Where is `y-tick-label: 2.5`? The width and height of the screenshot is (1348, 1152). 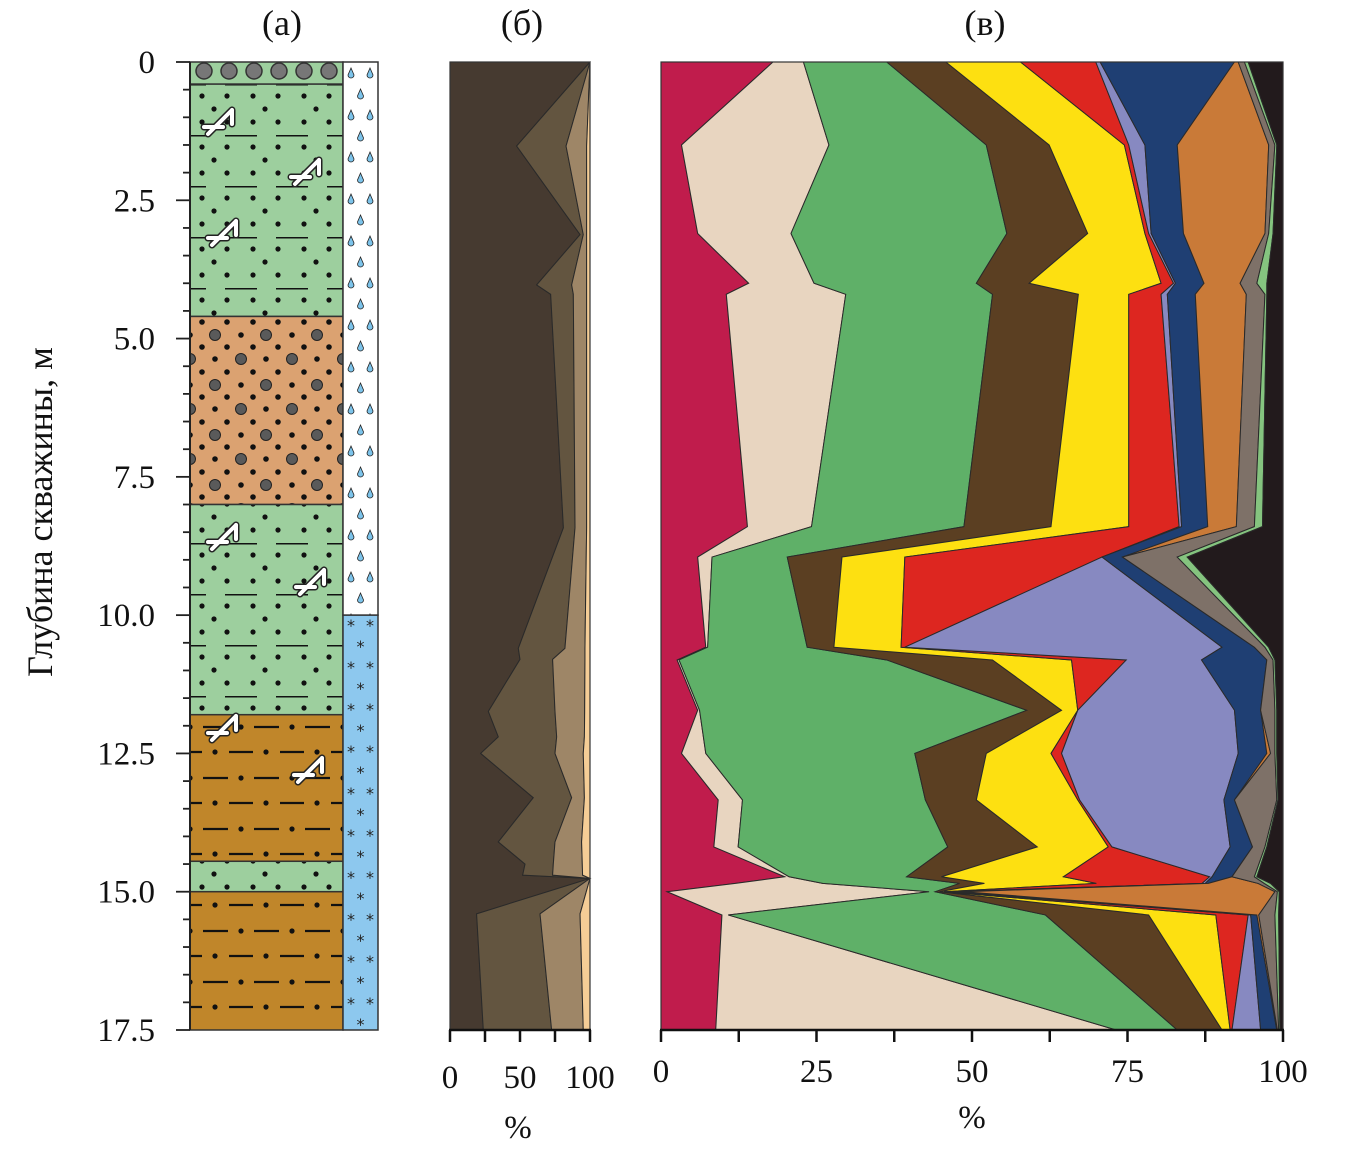
y-tick-label: 2.5 is located at coordinates (134, 201).